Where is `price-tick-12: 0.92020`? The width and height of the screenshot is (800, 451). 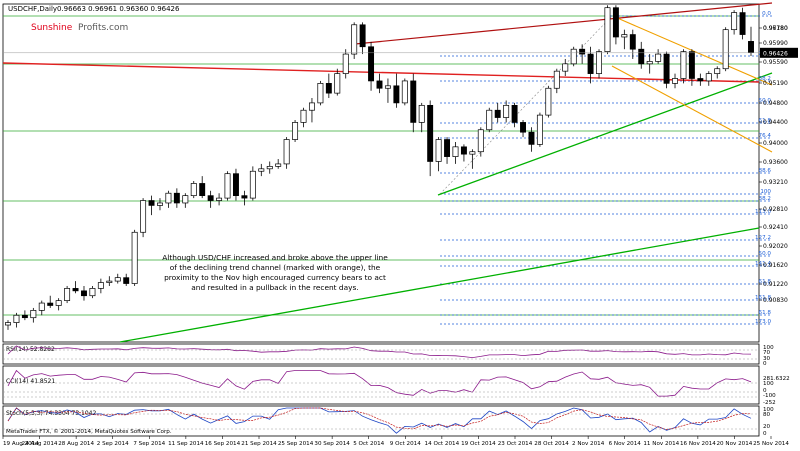 price-tick-12: 0.92020 is located at coordinates (775, 246).